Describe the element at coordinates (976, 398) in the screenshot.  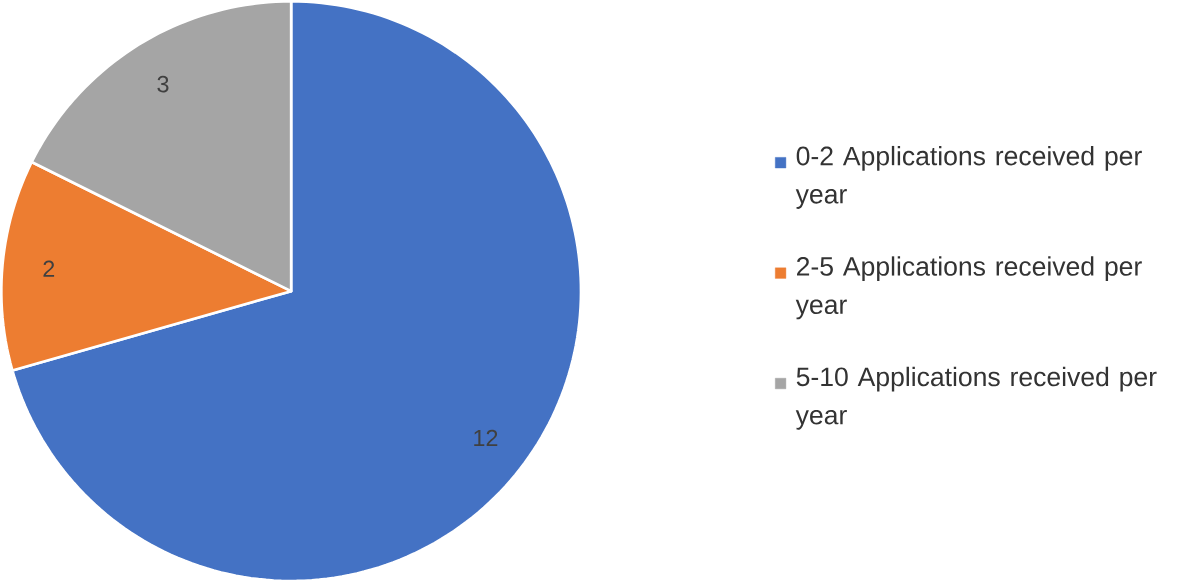
I see `legend-label: 5-10 Applications received per year` at that location.